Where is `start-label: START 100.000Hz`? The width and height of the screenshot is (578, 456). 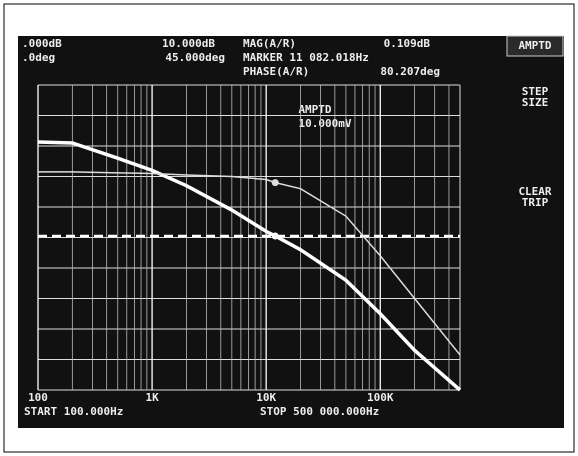
start-label: START 100.000Hz is located at coordinates (73, 411).